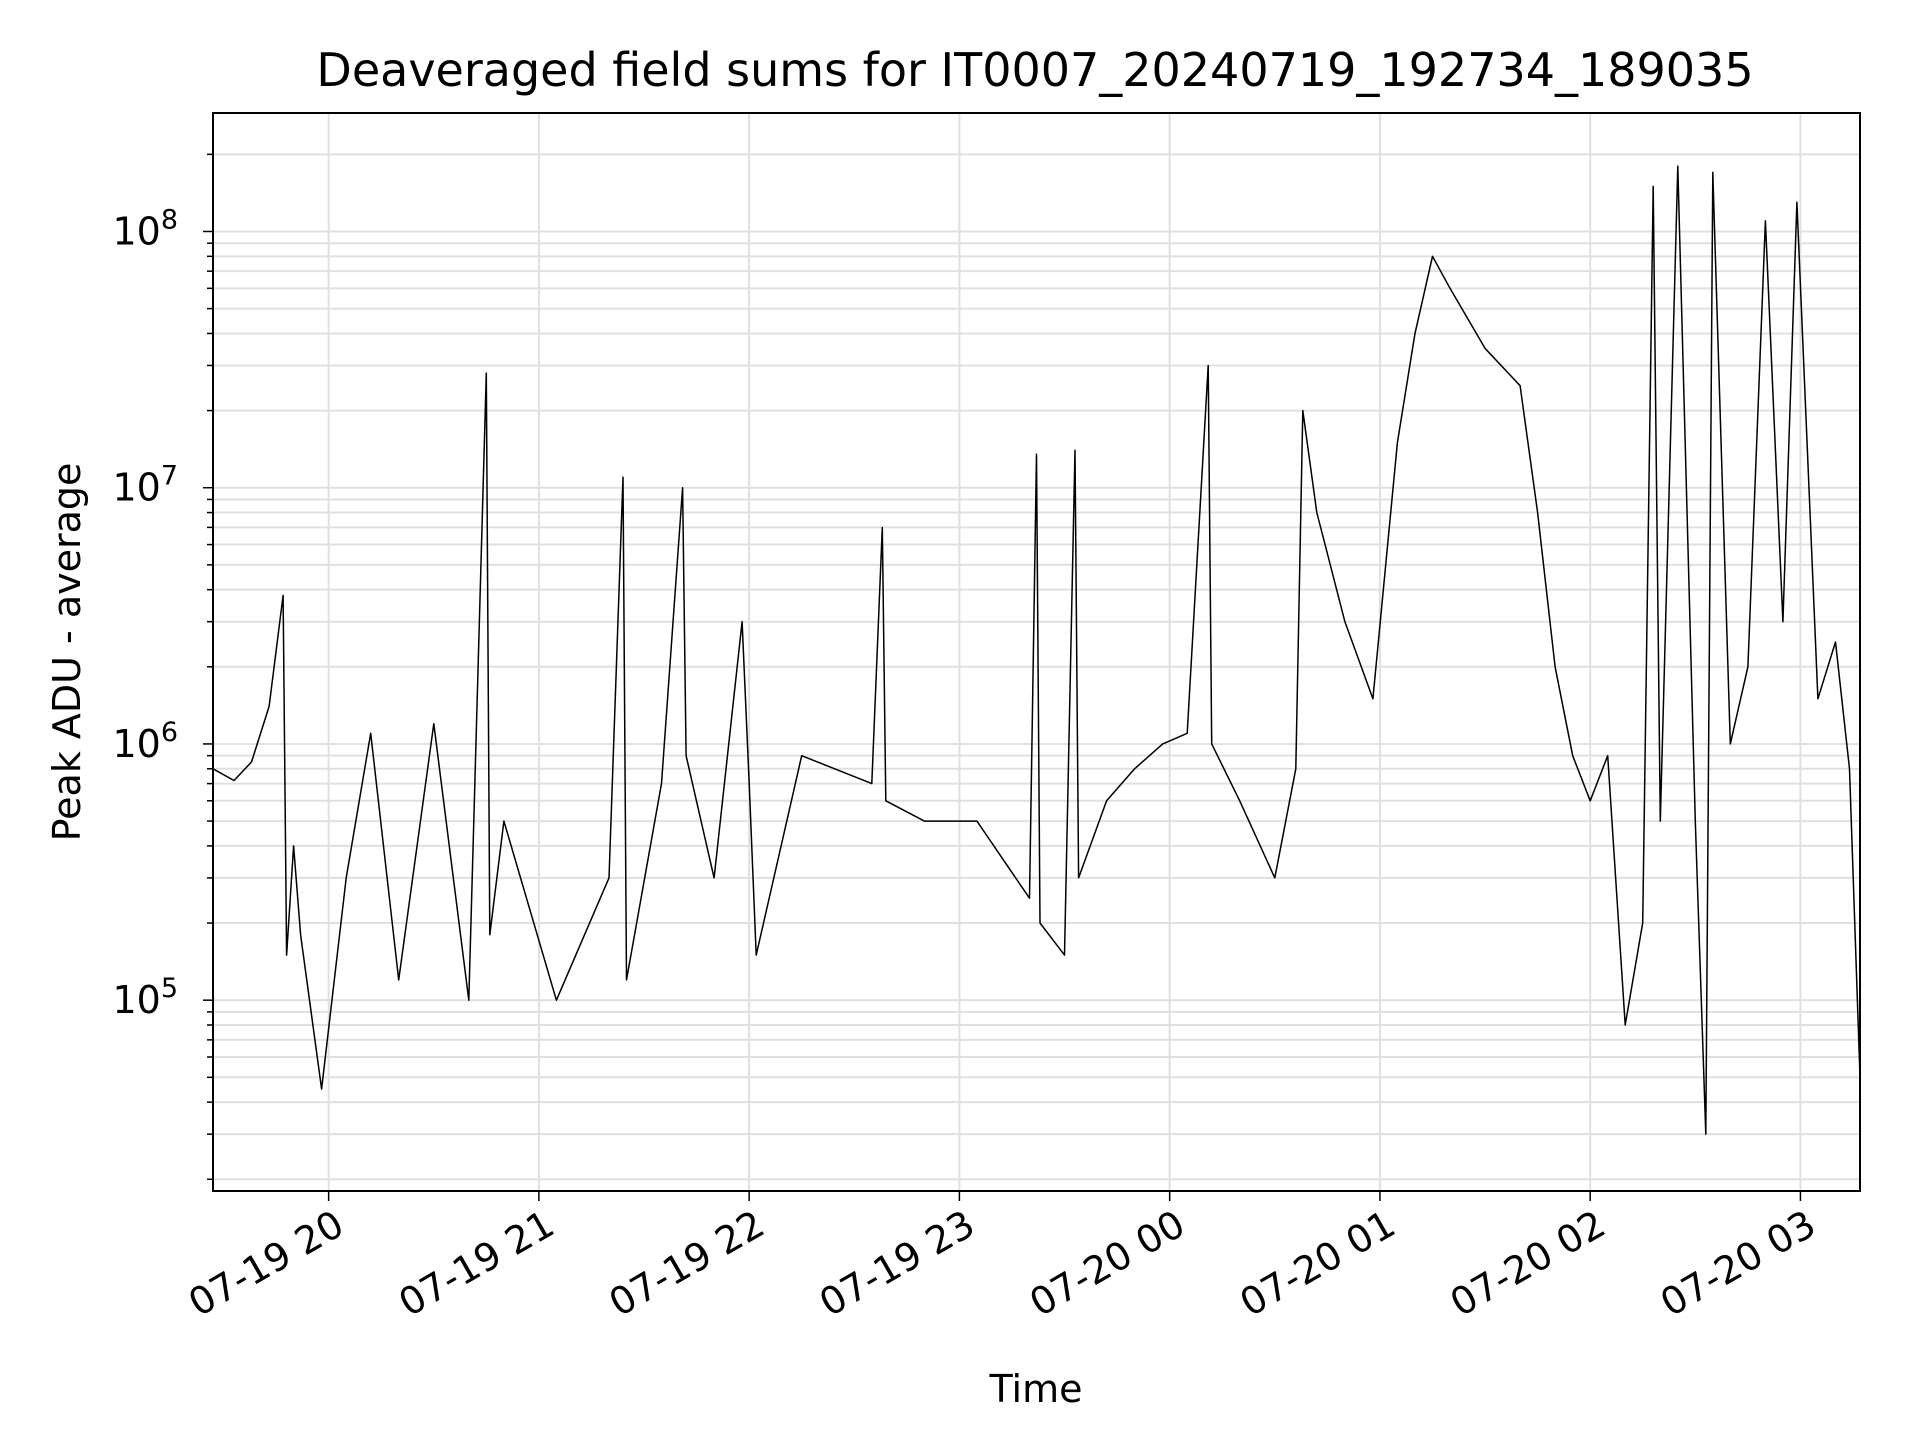 The height and width of the screenshot is (1440, 1920). Describe the element at coordinates (162, 667) in the screenshot. I see `y-axis: 105 106 107 108` at that location.